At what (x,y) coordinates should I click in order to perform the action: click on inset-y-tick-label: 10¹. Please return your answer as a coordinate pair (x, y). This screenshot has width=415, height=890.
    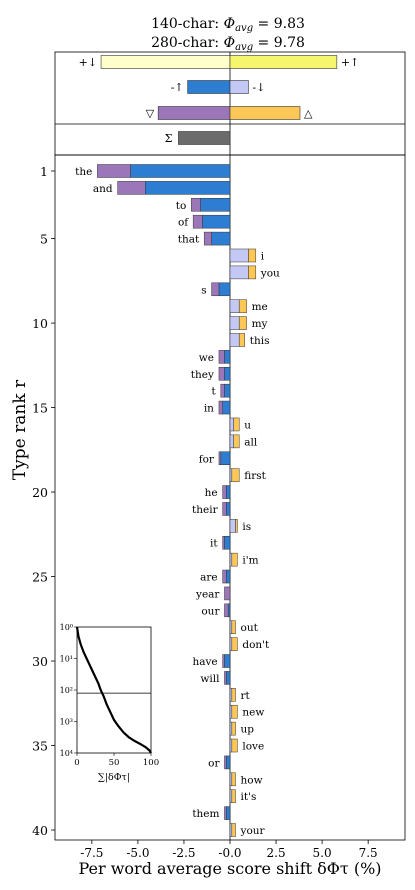
    Looking at the image, I should click on (66, 659).